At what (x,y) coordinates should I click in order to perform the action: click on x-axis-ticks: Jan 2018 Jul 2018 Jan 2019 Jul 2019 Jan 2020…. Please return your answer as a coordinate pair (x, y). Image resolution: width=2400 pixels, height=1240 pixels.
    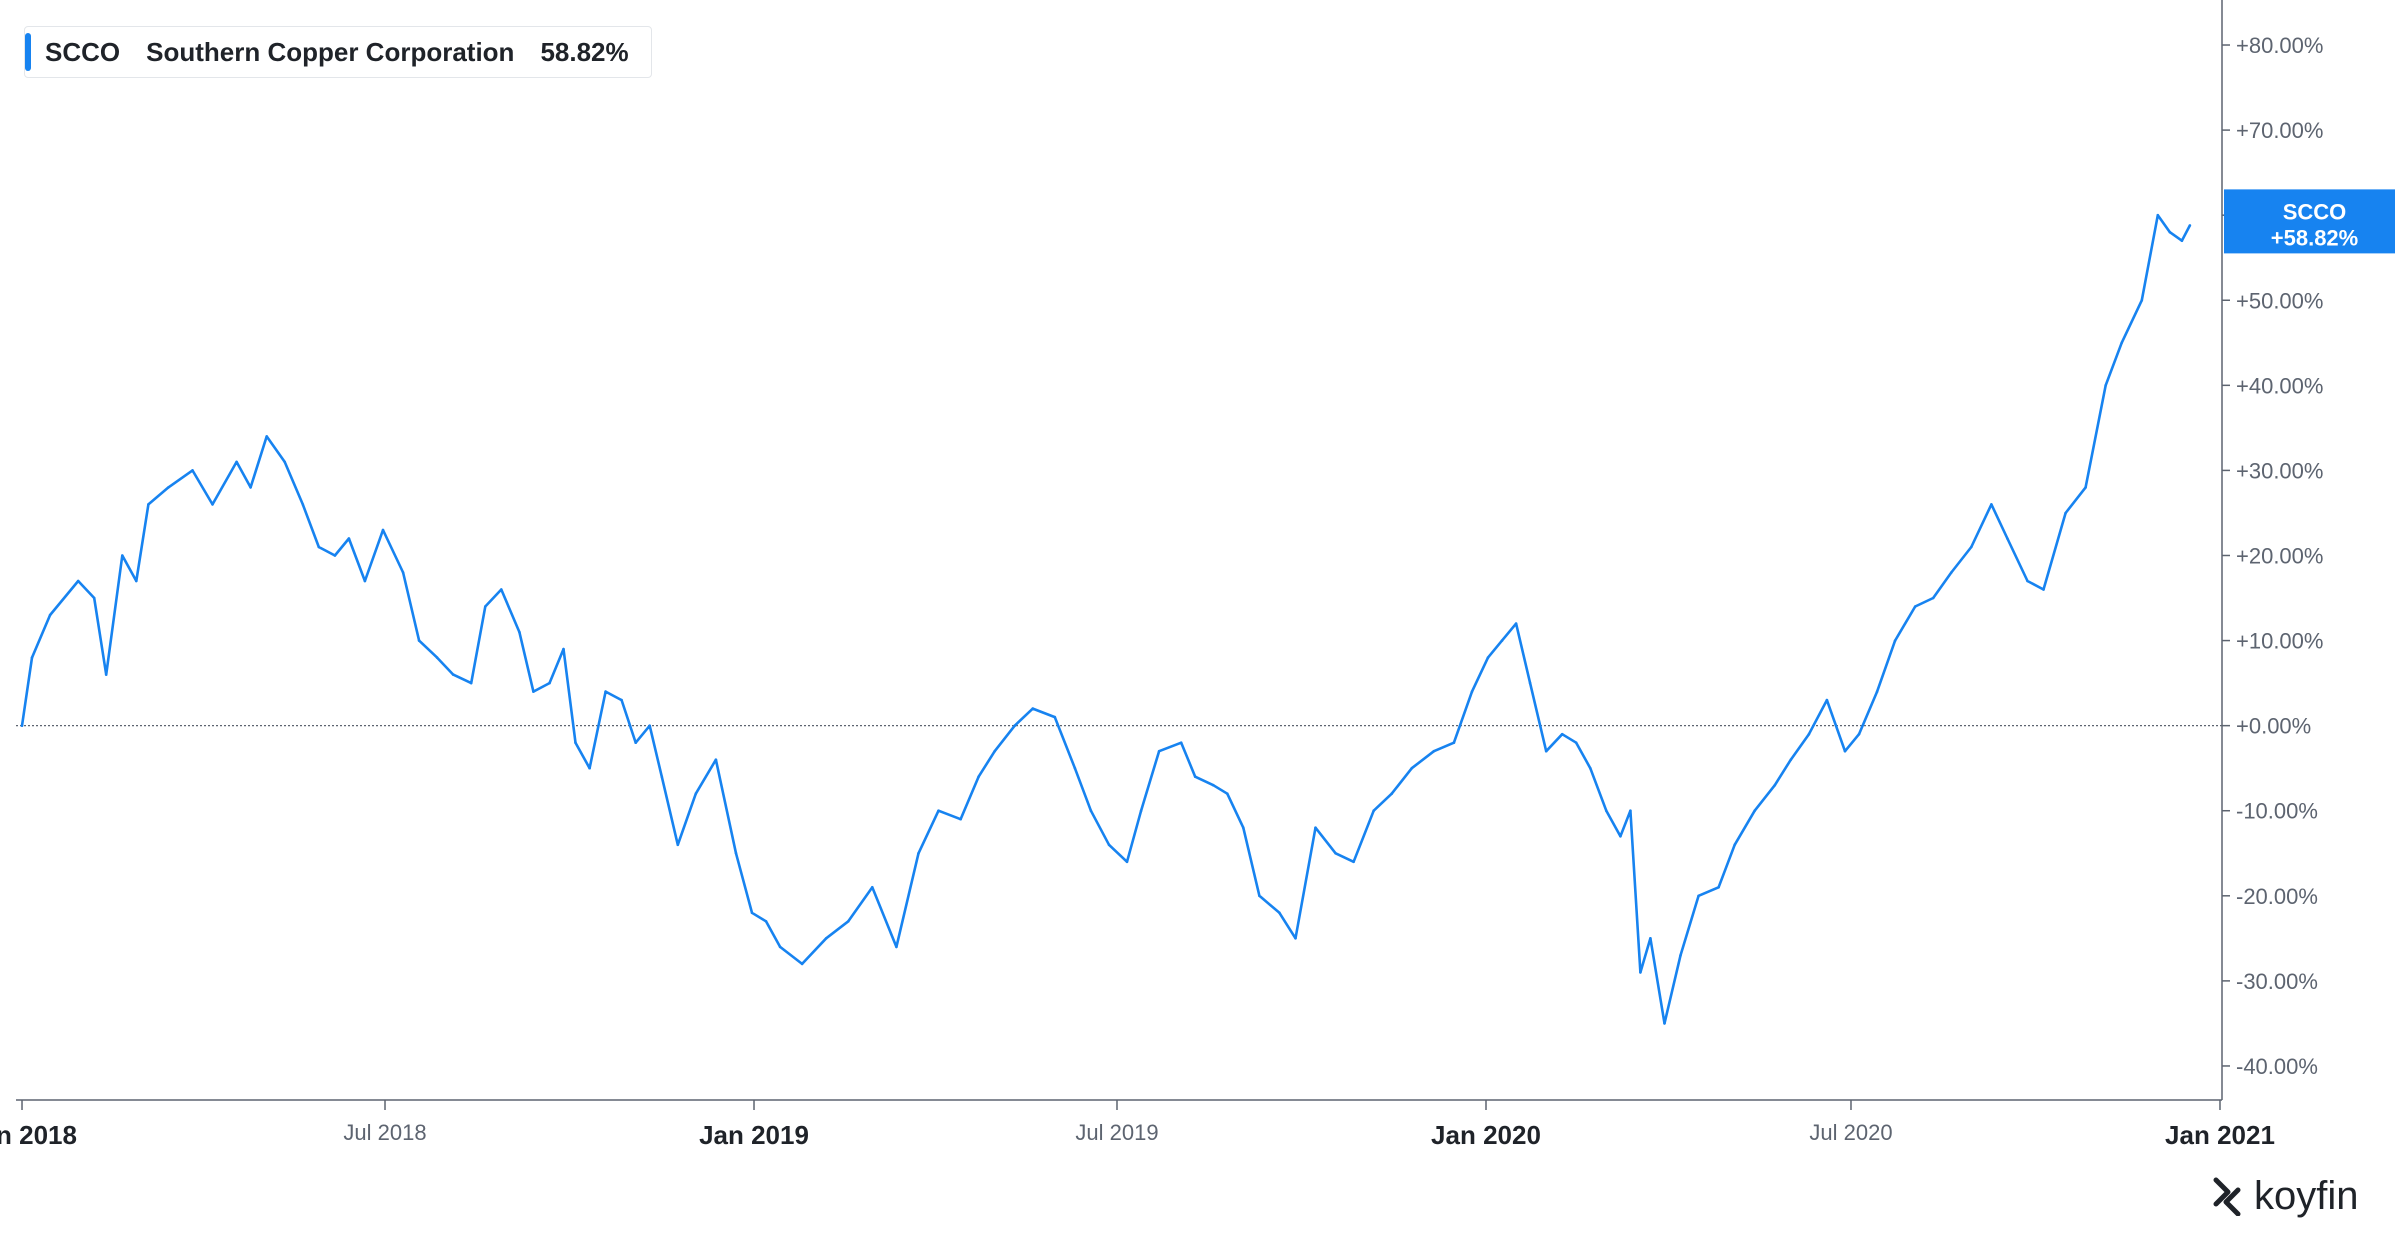
    Looking at the image, I should click on (1137, 1125).